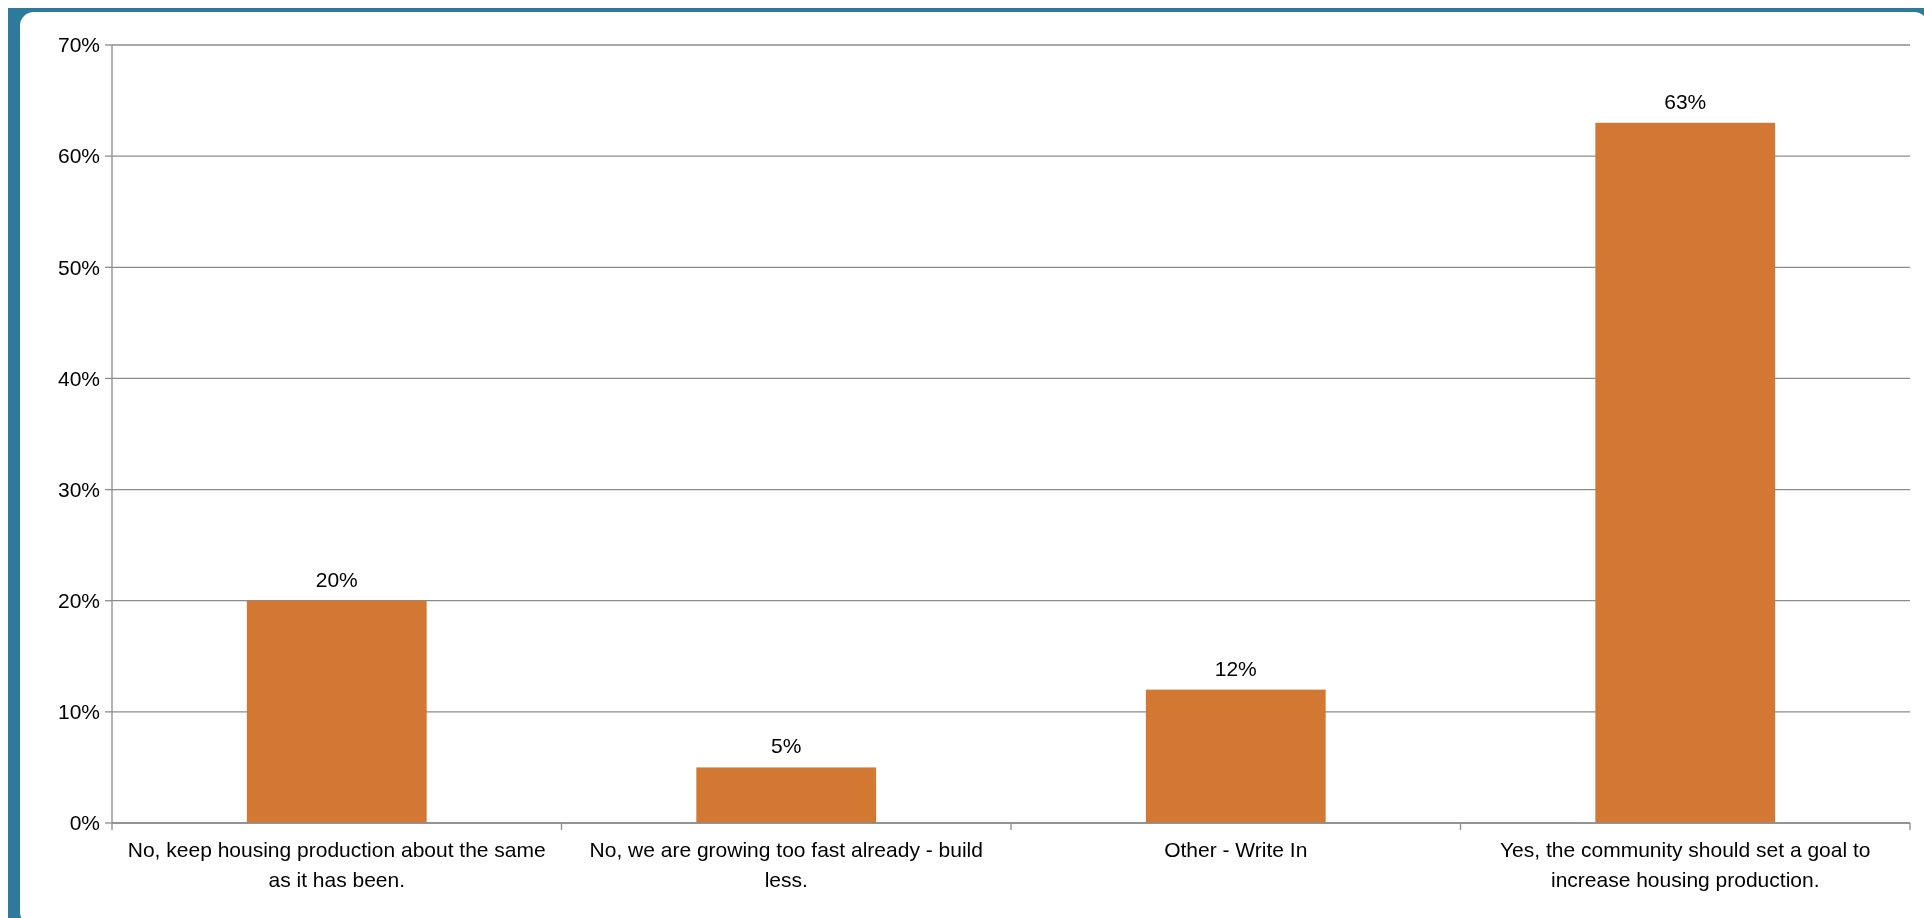 The width and height of the screenshot is (1924, 918). What do you see at coordinates (84, 823) in the screenshot?
I see `y-tick-label: 0%` at bounding box center [84, 823].